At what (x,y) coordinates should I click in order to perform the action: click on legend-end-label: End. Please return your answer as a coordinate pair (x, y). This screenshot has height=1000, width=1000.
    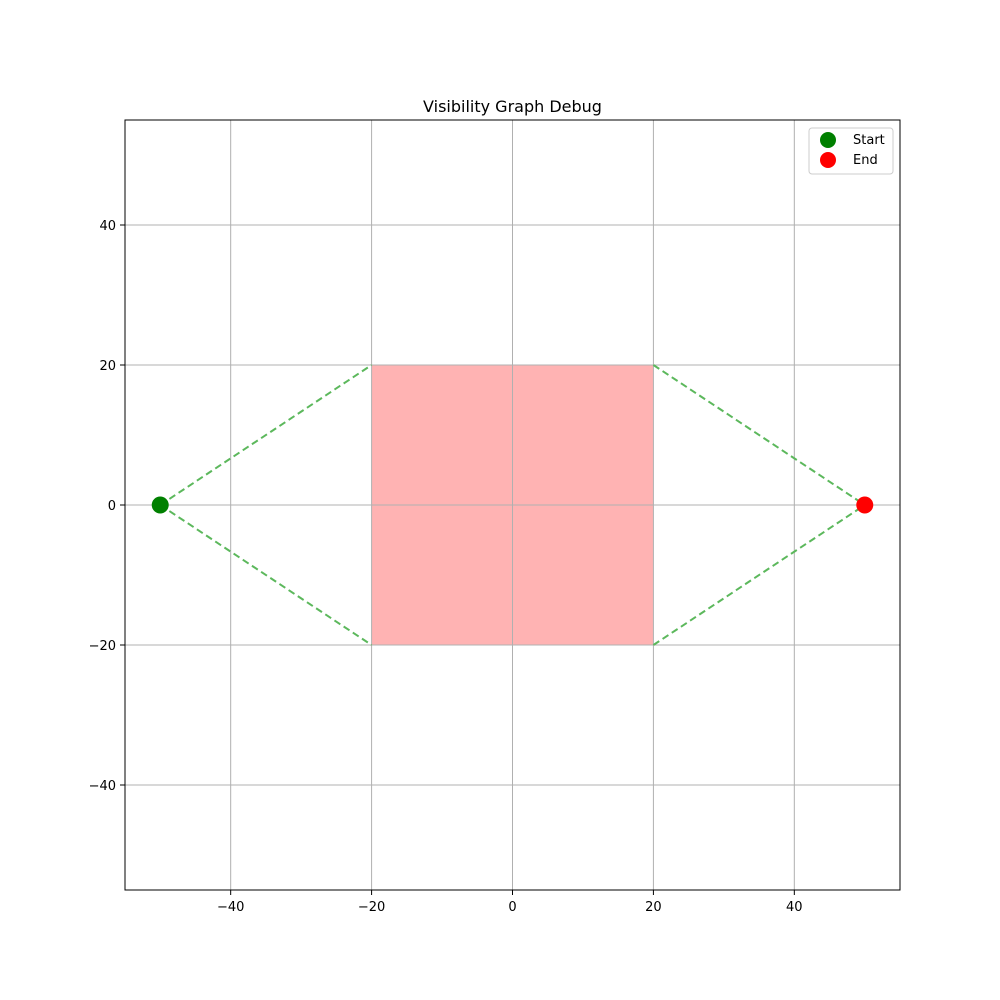
    Looking at the image, I should click on (865, 160).